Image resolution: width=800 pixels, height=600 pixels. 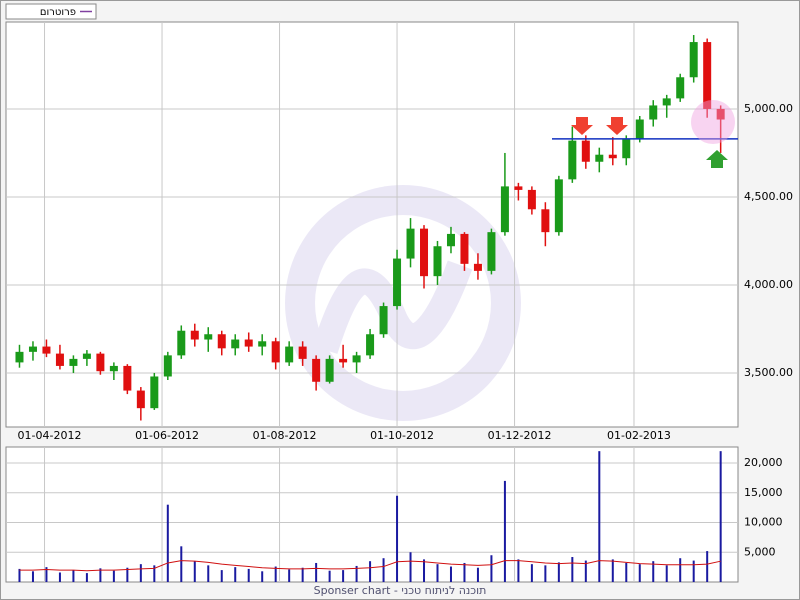 What do you see at coordinates (285, 435) in the screenshot?
I see `x-tick-label: 01-08-2012` at bounding box center [285, 435].